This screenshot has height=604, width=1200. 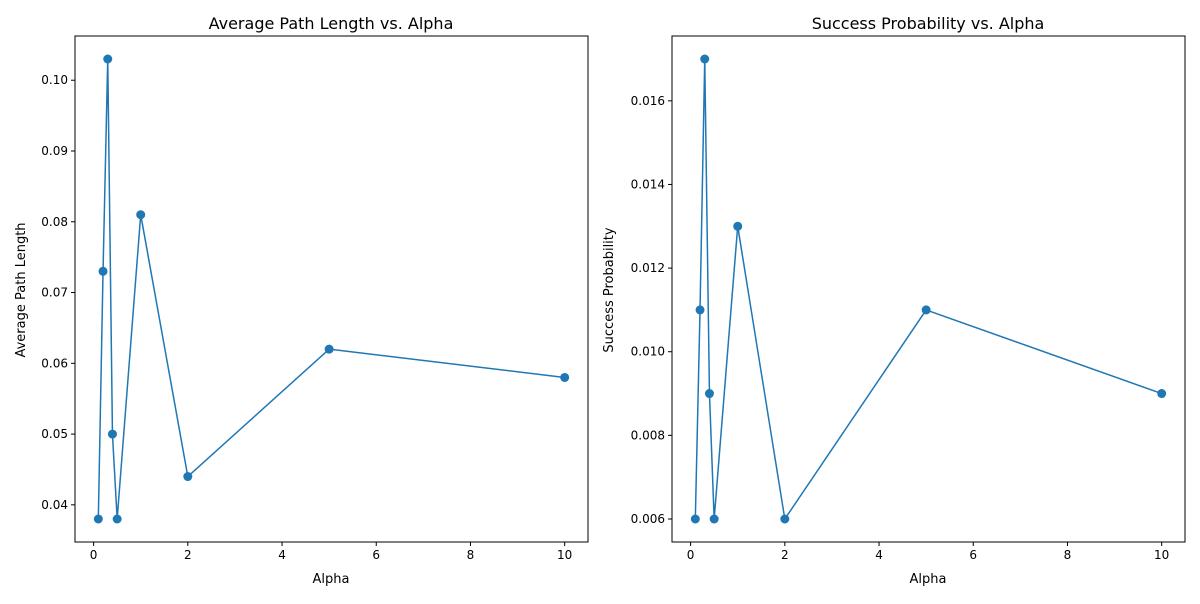 What do you see at coordinates (54, 80) in the screenshot?
I see `left-chart-y-tick-label: 0.10` at bounding box center [54, 80].